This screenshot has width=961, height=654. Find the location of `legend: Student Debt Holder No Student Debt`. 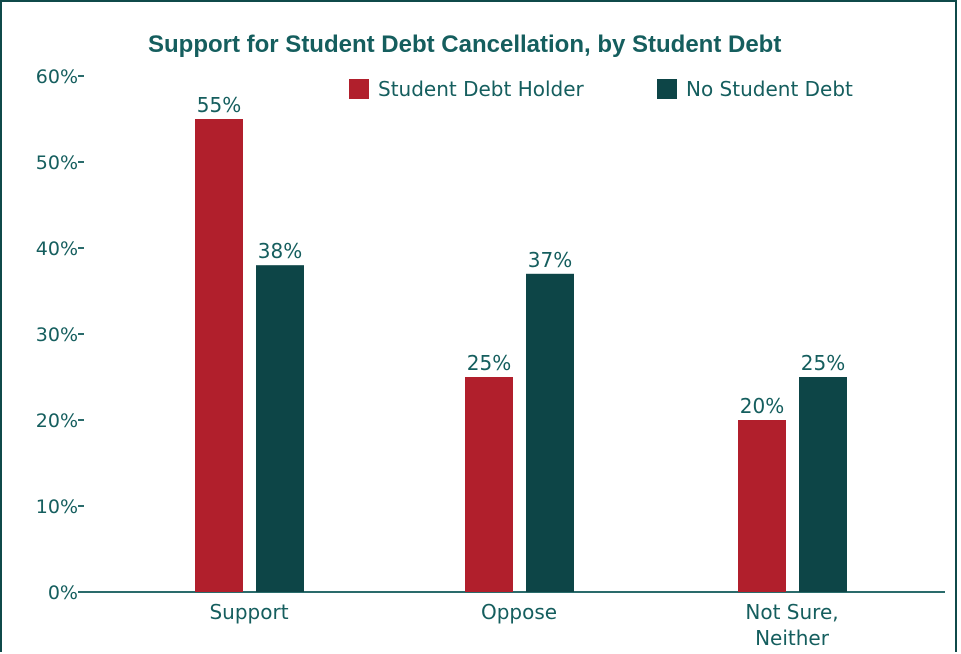

legend: Student Debt Holder No Student Debt is located at coordinates (601, 89).